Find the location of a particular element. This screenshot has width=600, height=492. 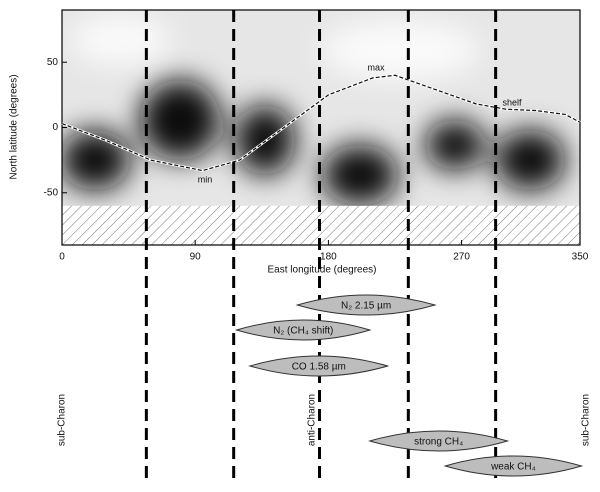

longitude-marker: anti-Charon is located at coordinates (312, 420).